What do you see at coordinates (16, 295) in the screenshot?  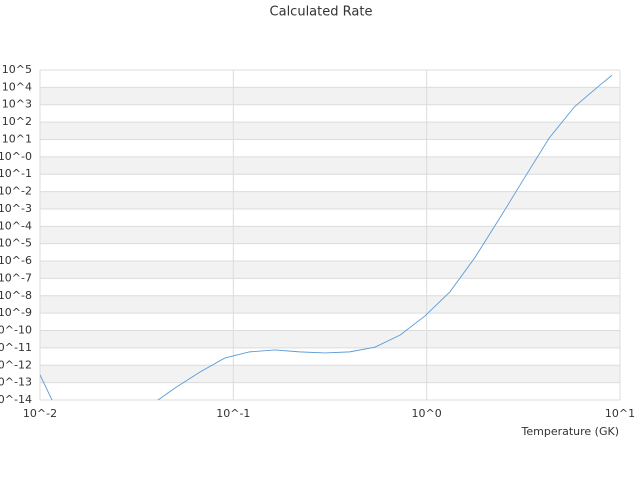 I see `y-tick-label: 10^-8` at bounding box center [16, 295].